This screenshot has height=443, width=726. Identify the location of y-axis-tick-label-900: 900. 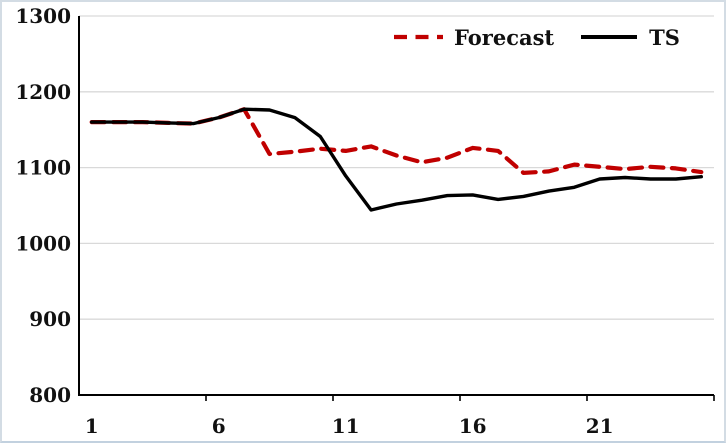
(50, 319).